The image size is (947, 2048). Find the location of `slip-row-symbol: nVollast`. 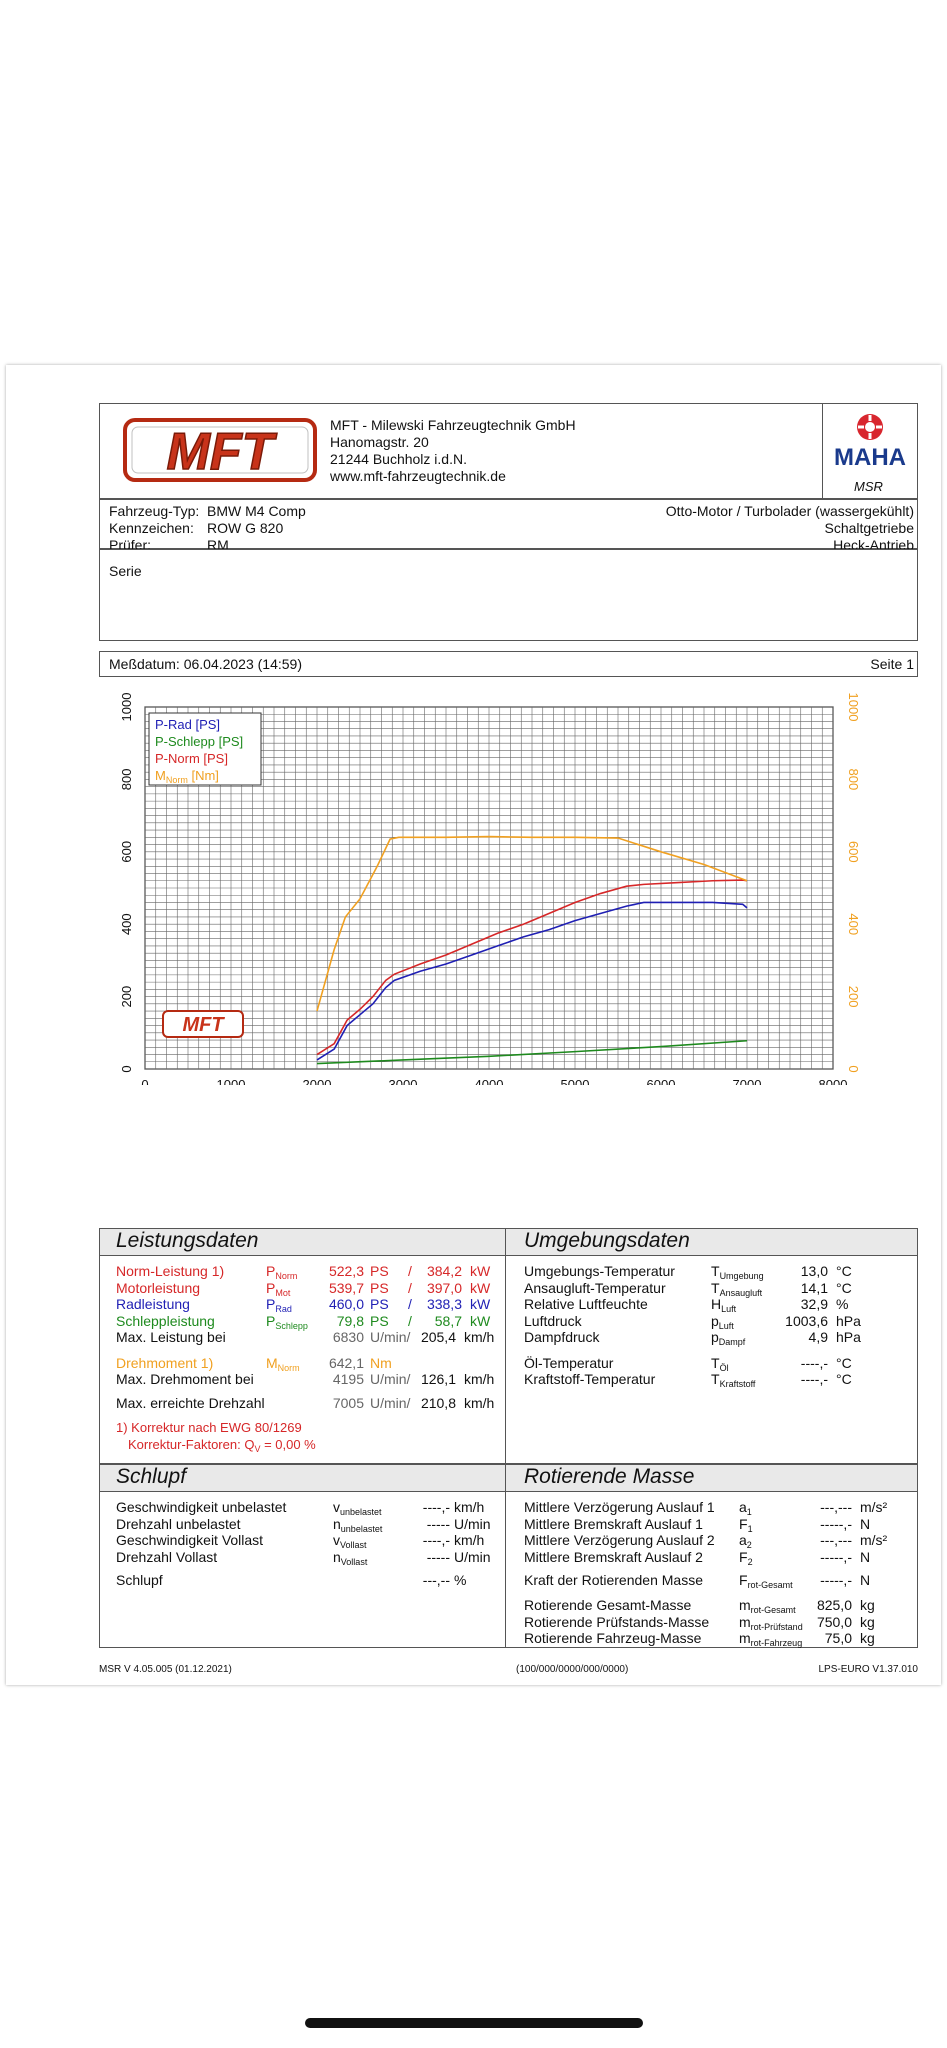

slip-row-symbol: nVollast is located at coordinates (350, 1559).